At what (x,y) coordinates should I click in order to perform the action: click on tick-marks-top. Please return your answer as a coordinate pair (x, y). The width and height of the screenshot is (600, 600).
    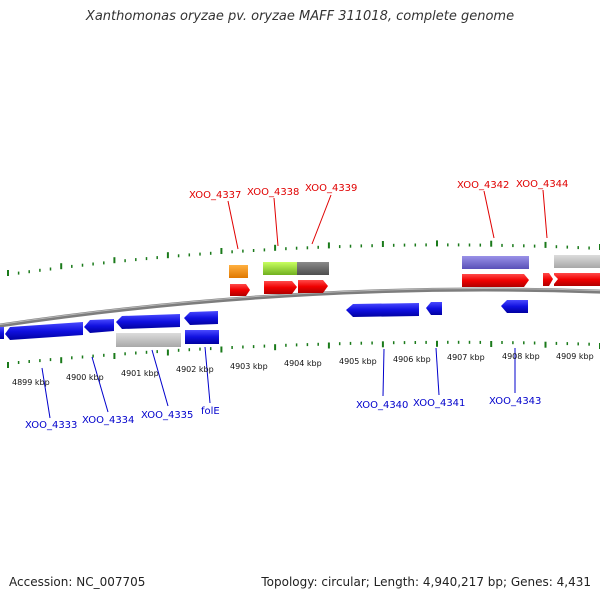
    Looking at the image, I should click on (303, 258).